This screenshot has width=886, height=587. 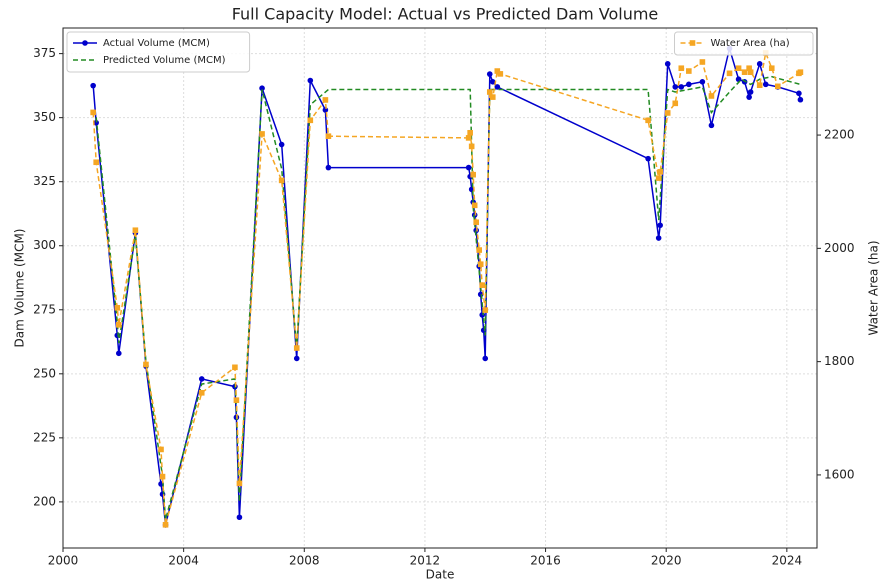 I want to click on y2-tick-label: 2000, so click(x=839, y=248).